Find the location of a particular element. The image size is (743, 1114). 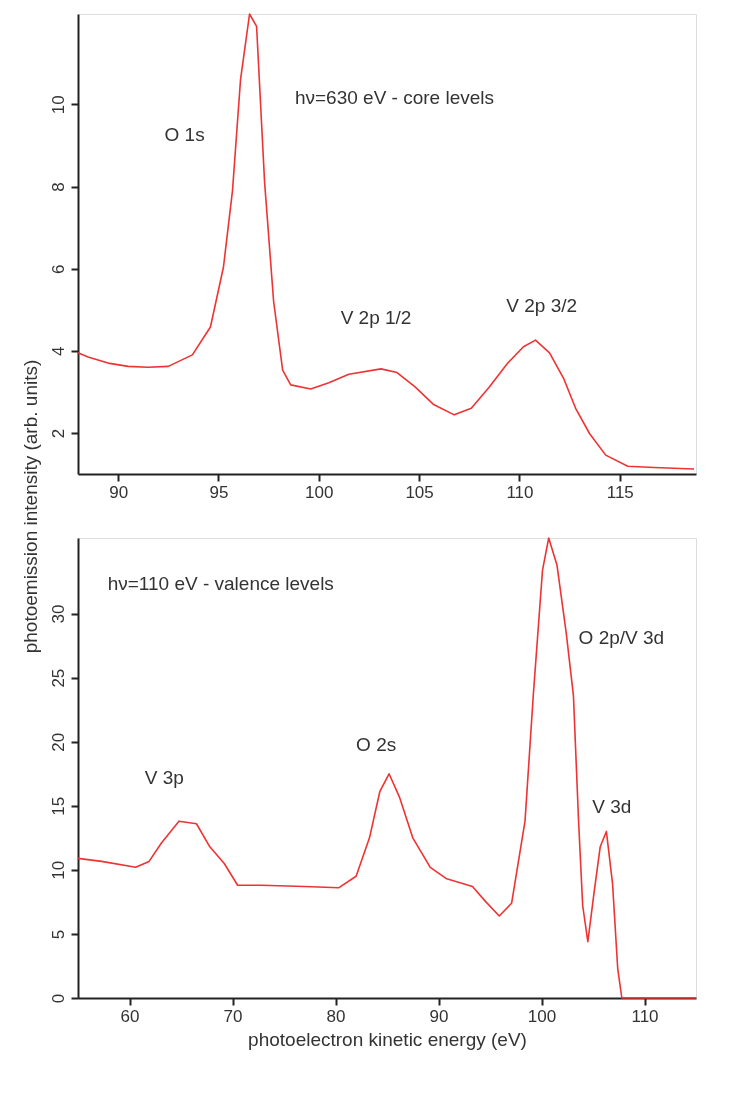

annotation: V 2p 3/2 is located at coordinates (542, 305).